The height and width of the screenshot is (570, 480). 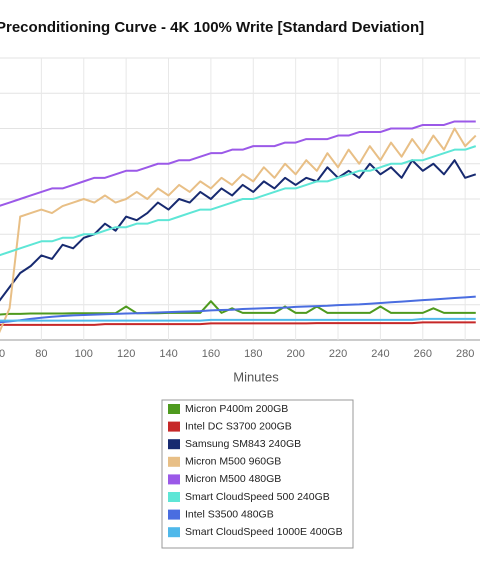 I want to click on legend-label: Smart CloudSpeed 500 240GB, so click(x=257, y=497).